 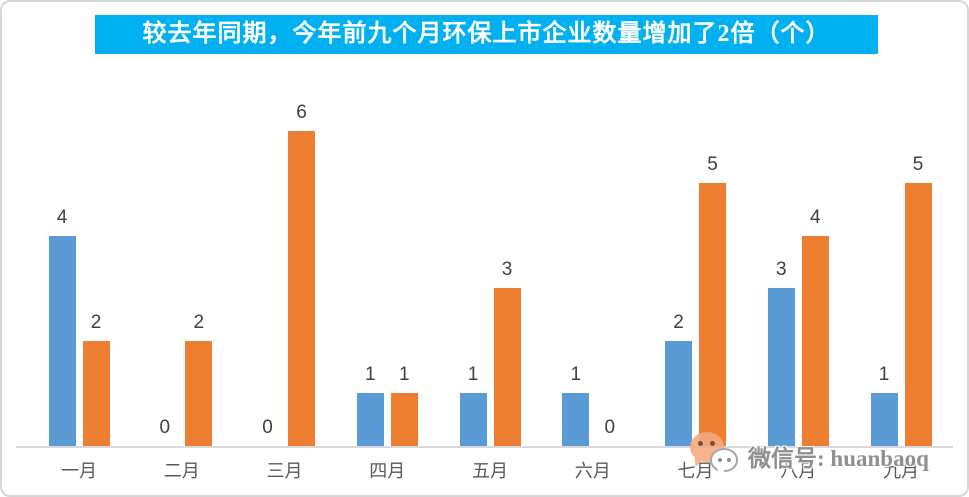 What do you see at coordinates (901, 471) in the screenshot?
I see `x-axis-label: 九月` at bounding box center [901, 471].